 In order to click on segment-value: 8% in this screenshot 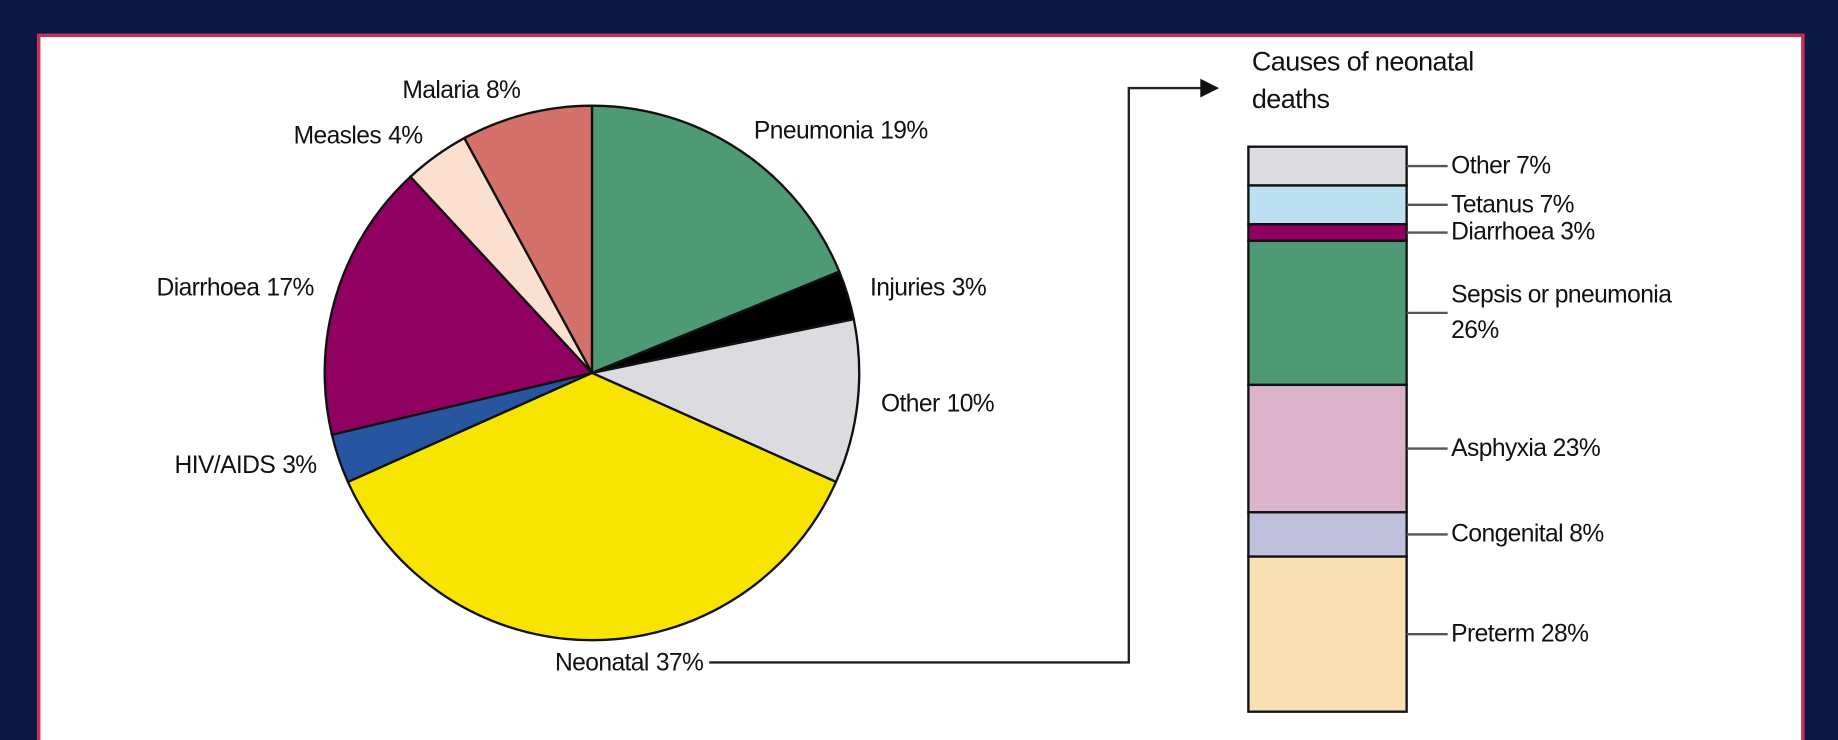, I will do `click(1586, 534)`.